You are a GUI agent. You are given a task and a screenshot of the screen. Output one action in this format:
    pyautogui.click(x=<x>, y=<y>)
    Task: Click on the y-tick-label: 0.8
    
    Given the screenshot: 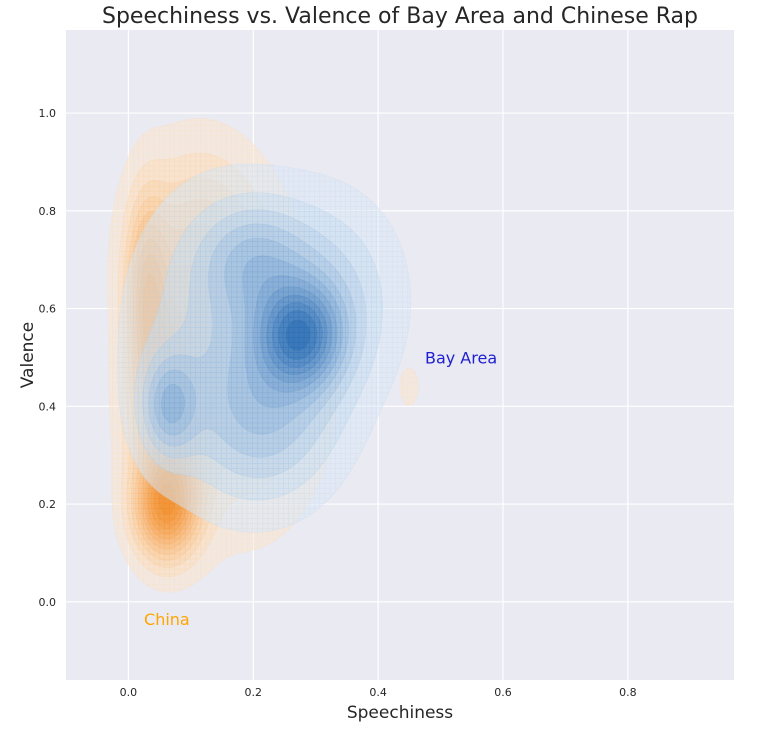 What is the action you would take?
    pyautogui.click(x=48, y=211)
    